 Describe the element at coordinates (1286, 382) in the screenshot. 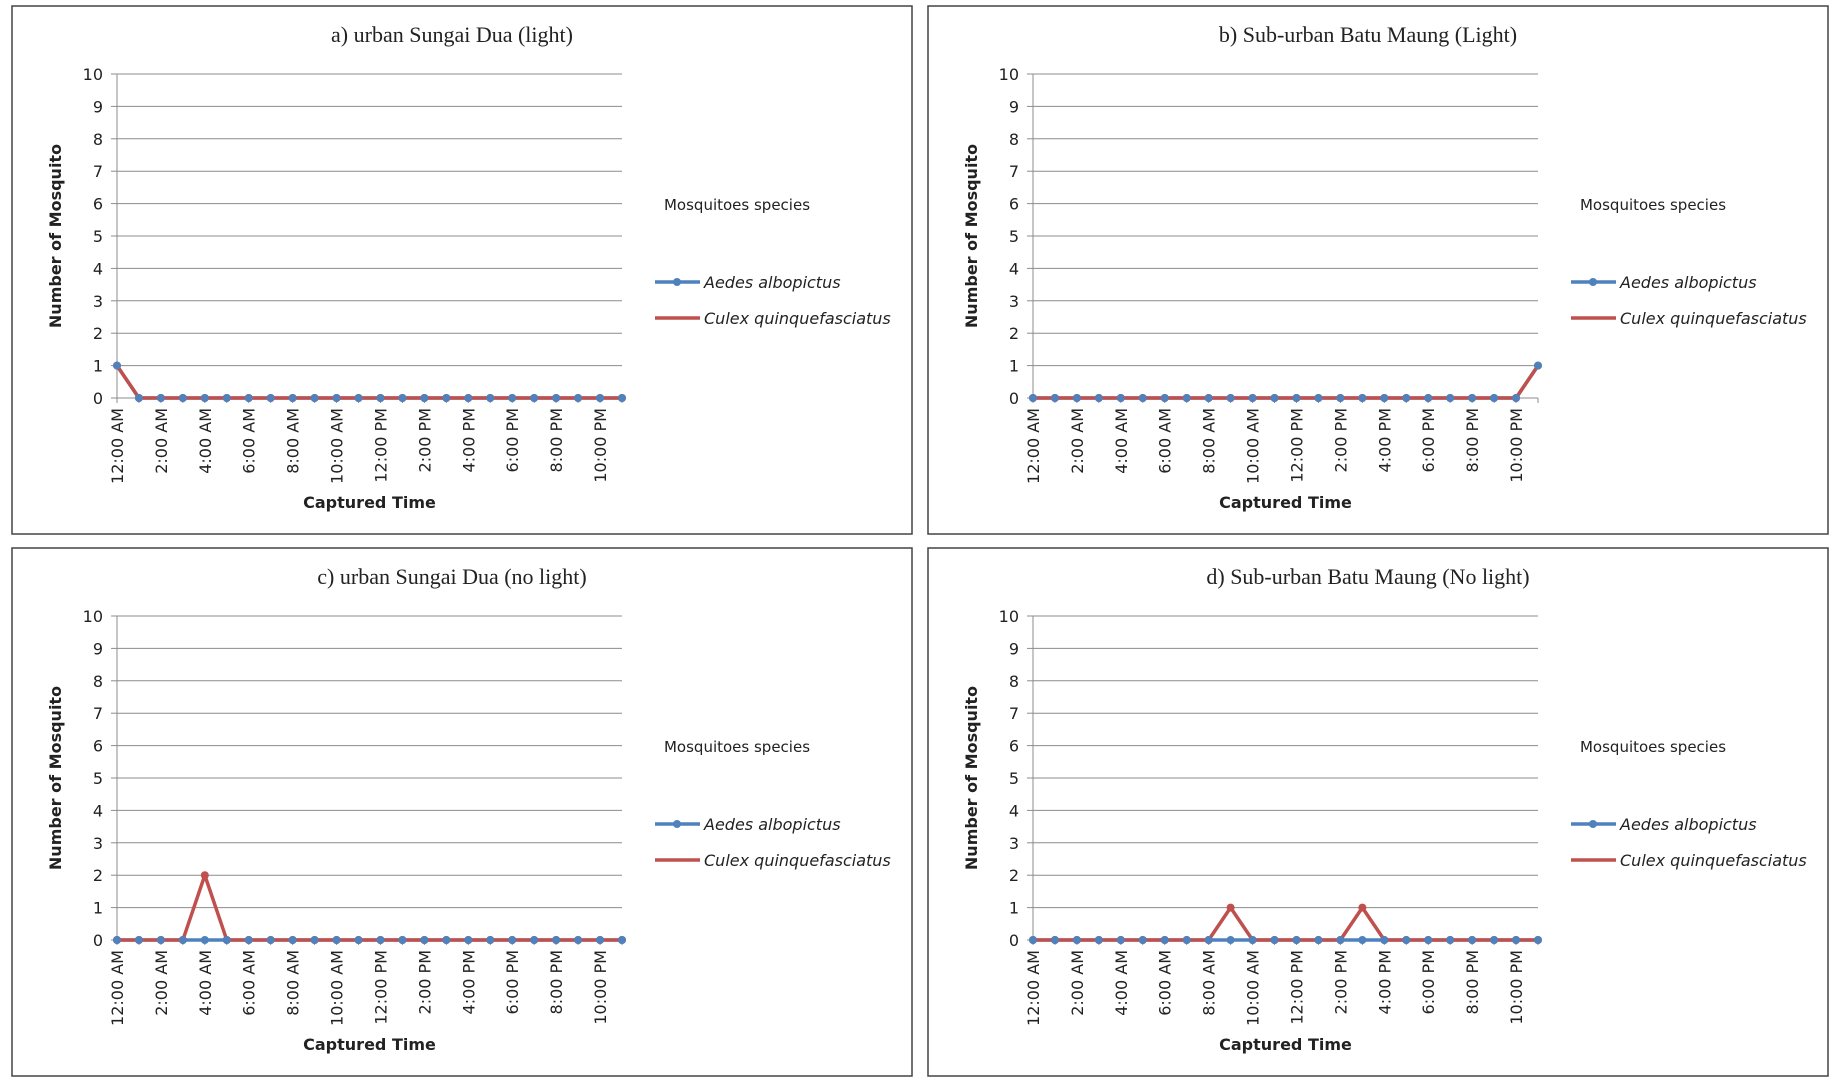

I see `series-line` at that location.